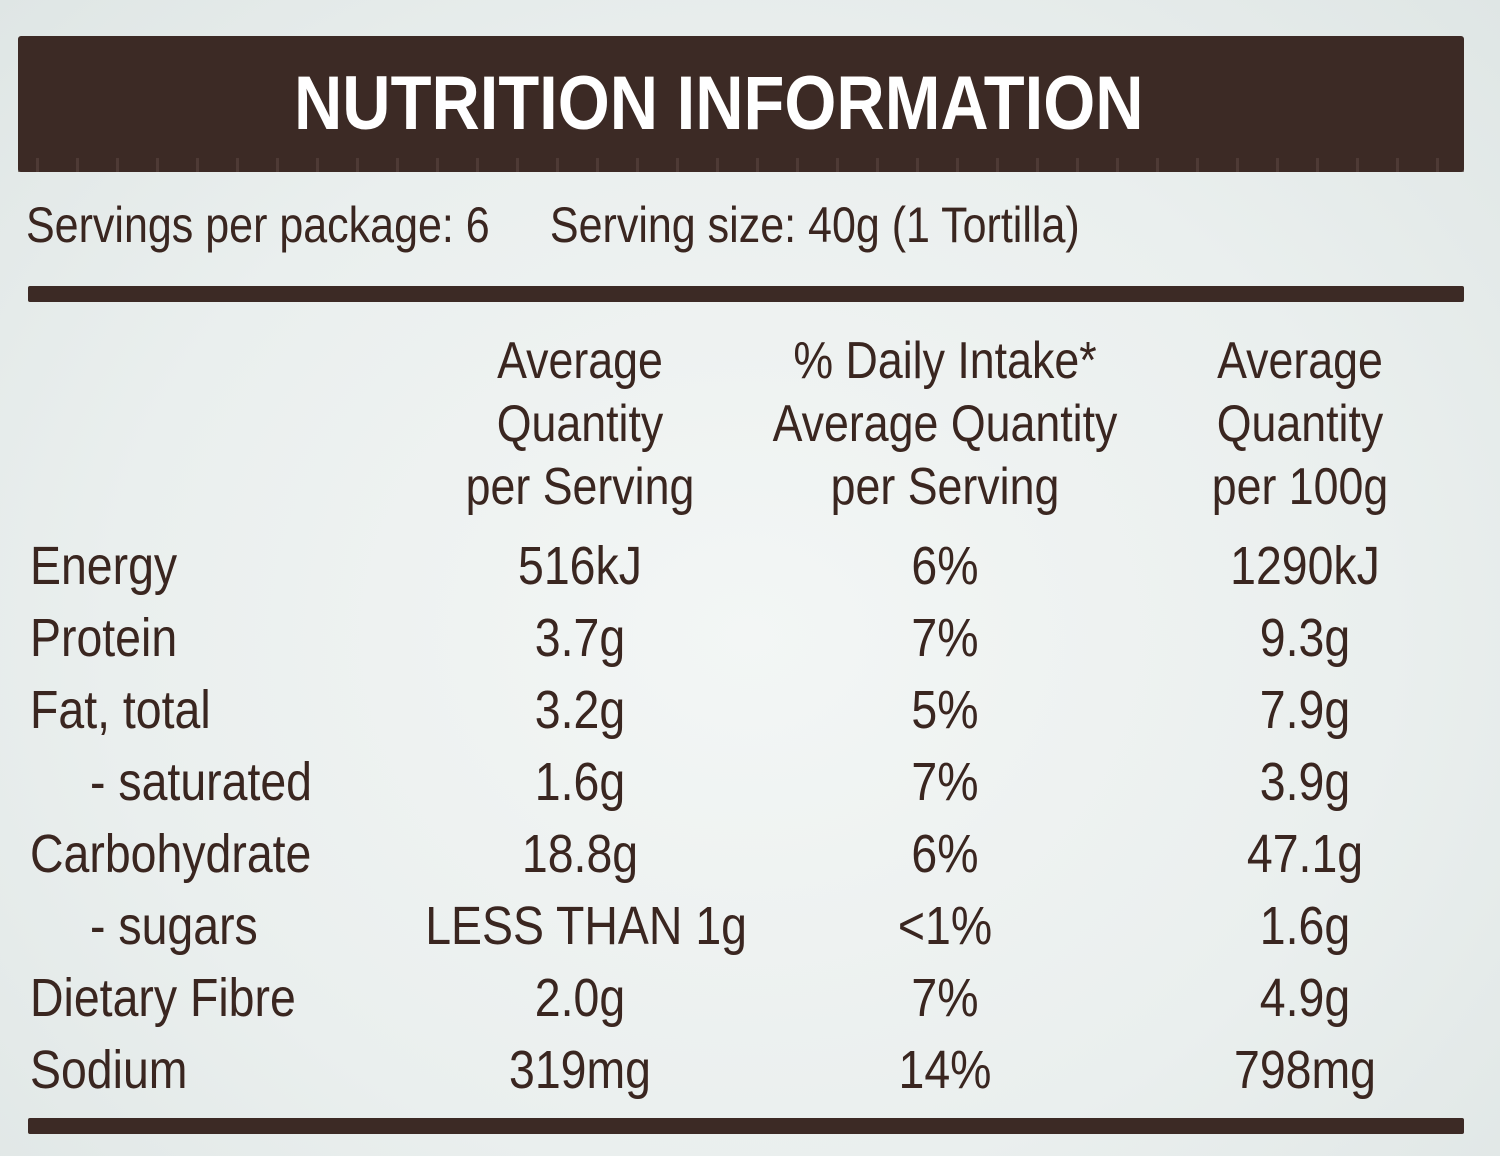 This screenshot has height=1156, width=1500. Describe the element at coordinates (1305, 566) in the screenshot. I see `per-100g-value: 1290kJ` at that location.